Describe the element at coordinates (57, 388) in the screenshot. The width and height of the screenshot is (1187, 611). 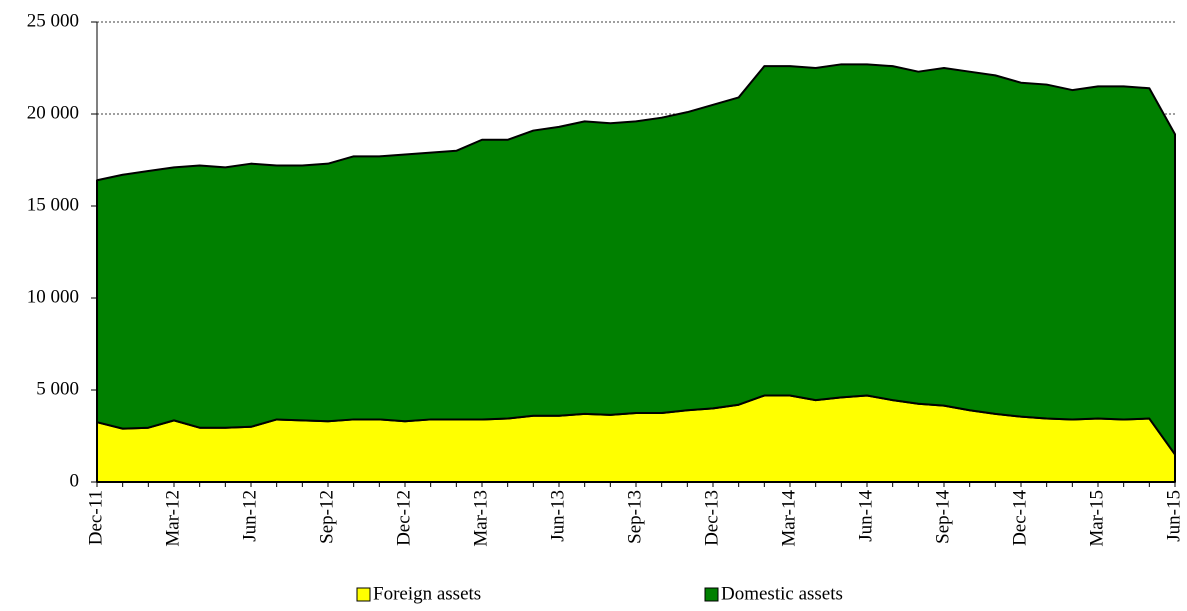
I see `y-tick-label: 5 000` at that location.